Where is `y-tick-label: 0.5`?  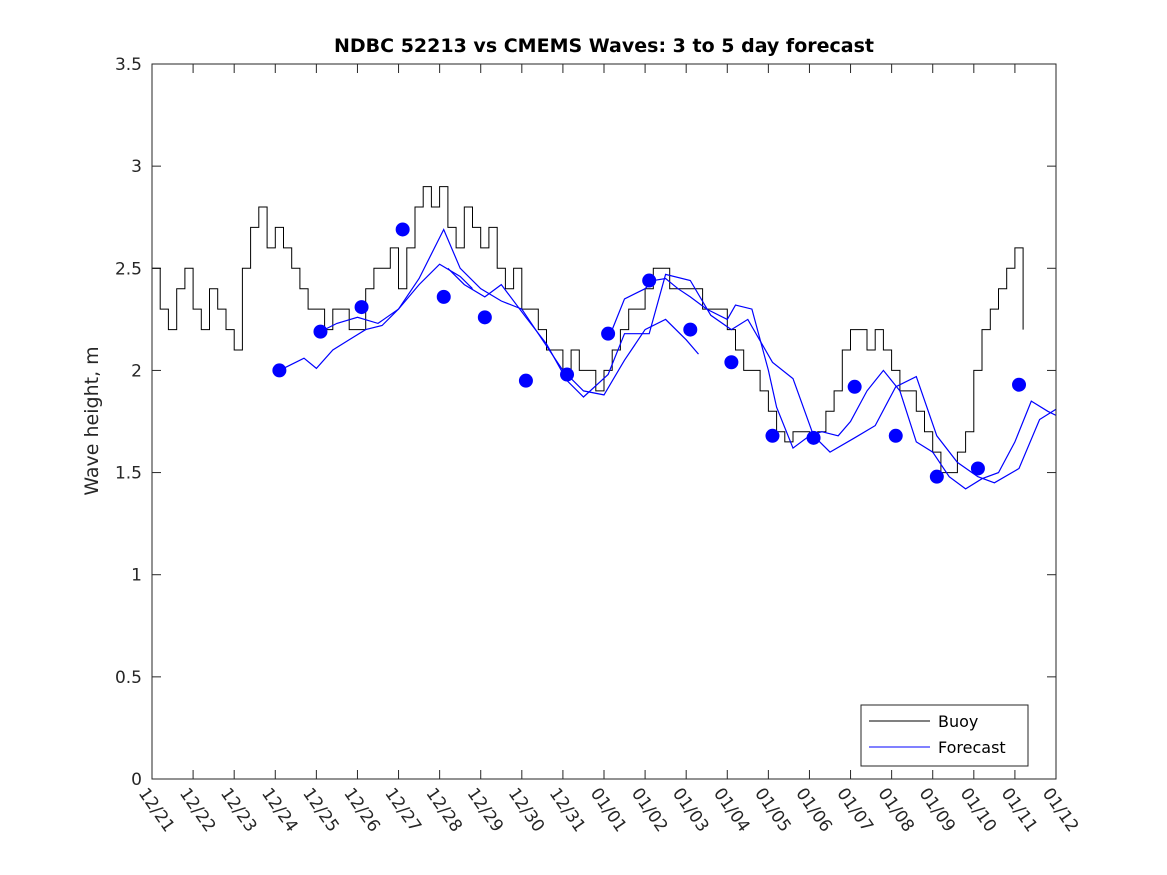 y-tick-label: 0.5 is located at coordinates (128, 678).